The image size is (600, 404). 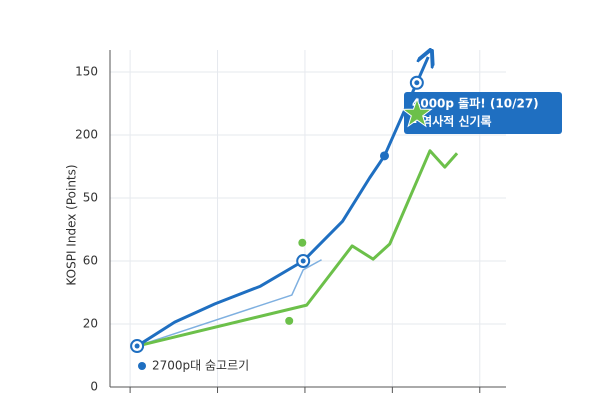 I want to click on point, so click(x=384, y=156).